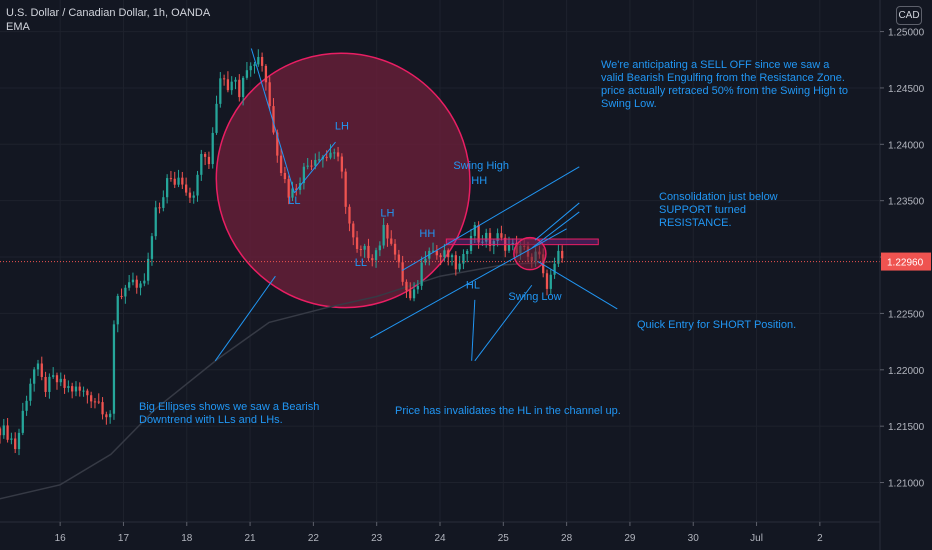 The height and width of the screenshot is (550, 932). I want to click on time-tick-label-1: 17, so click(124, 538).